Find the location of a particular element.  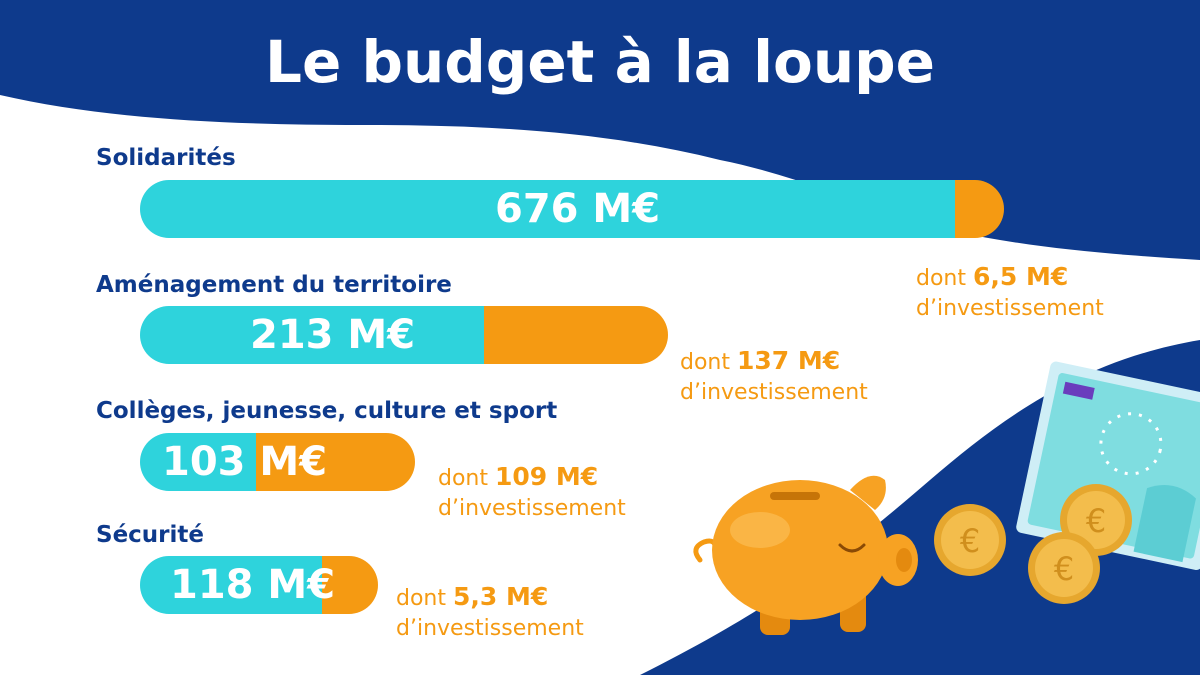

category-label-amenagement: Aménagement du territoire is located at coordinates (274, 285).